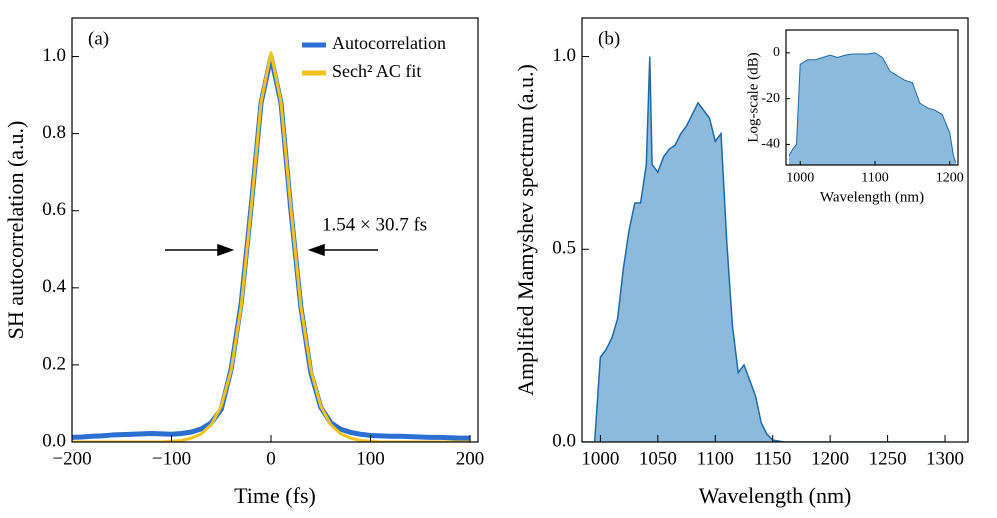  Describe the element at coordinates (888, 458) in the screenshot. I see `x-tick-label: 1250` at that location.